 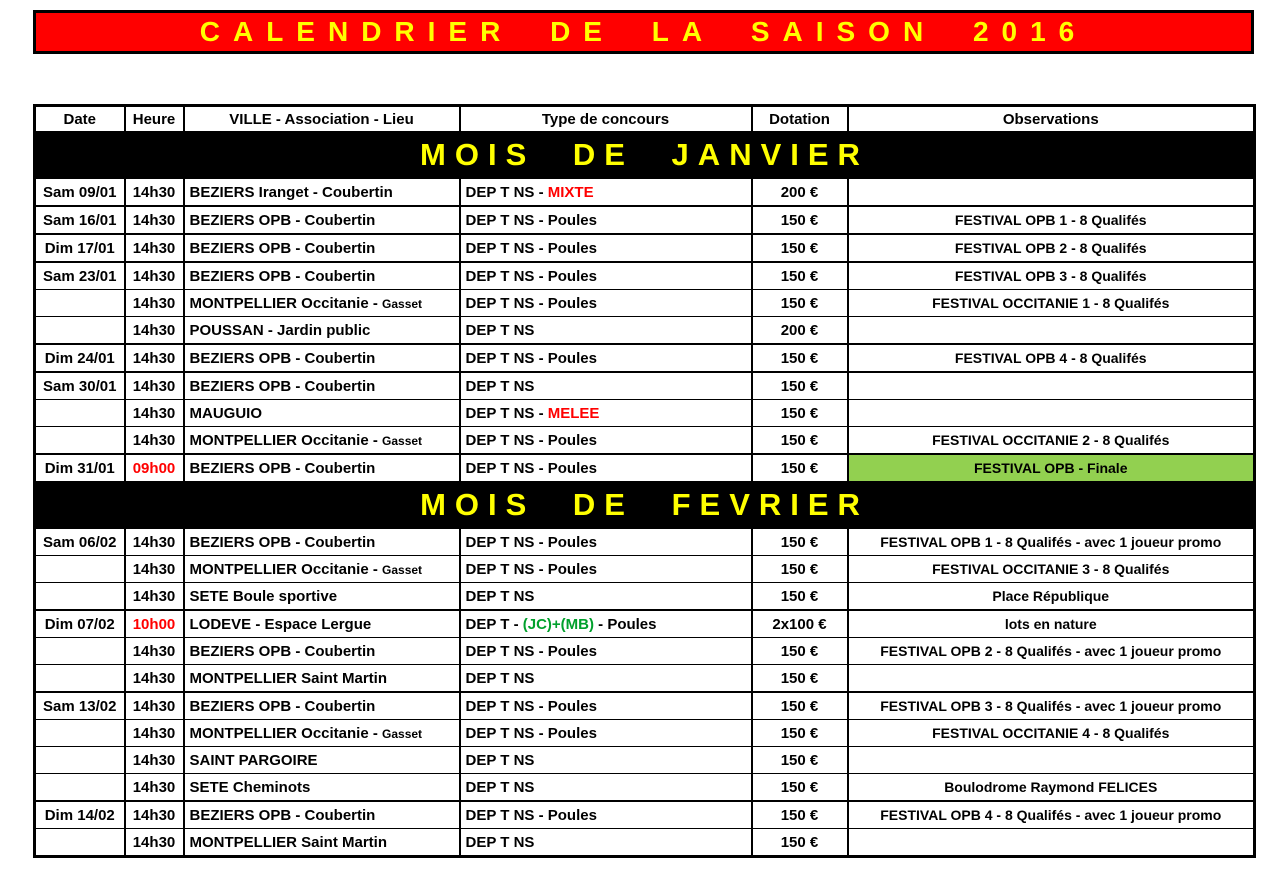 I want to click on month-band-row: MOIS DE JANVIER, so click(x=644, y=155).